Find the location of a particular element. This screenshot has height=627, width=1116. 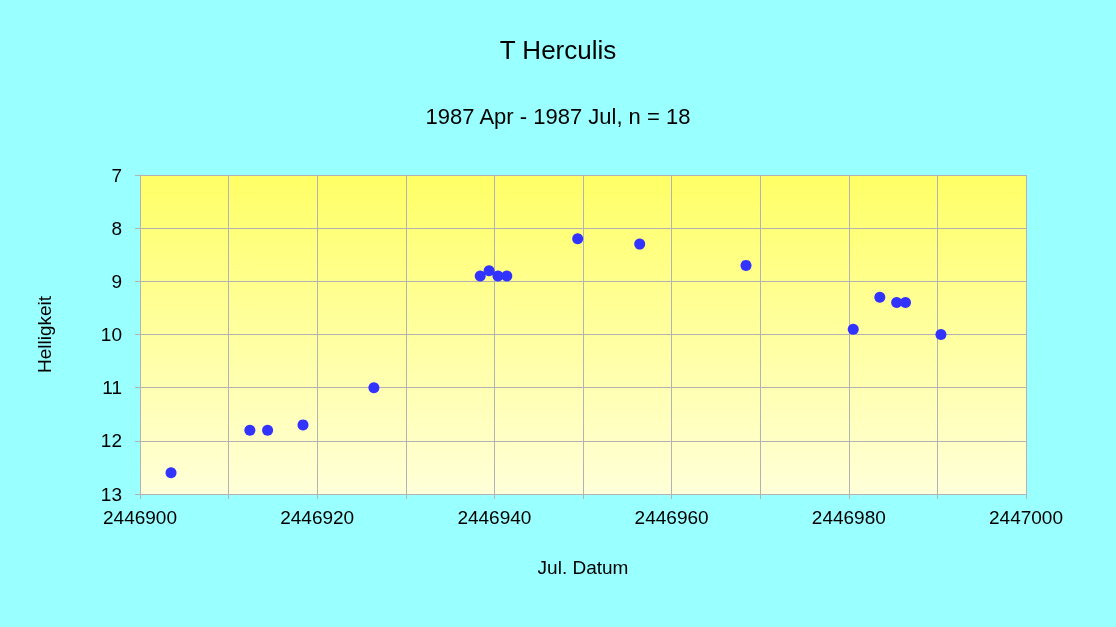

y-tick-label: 8 is located at coordinates (116, 228).